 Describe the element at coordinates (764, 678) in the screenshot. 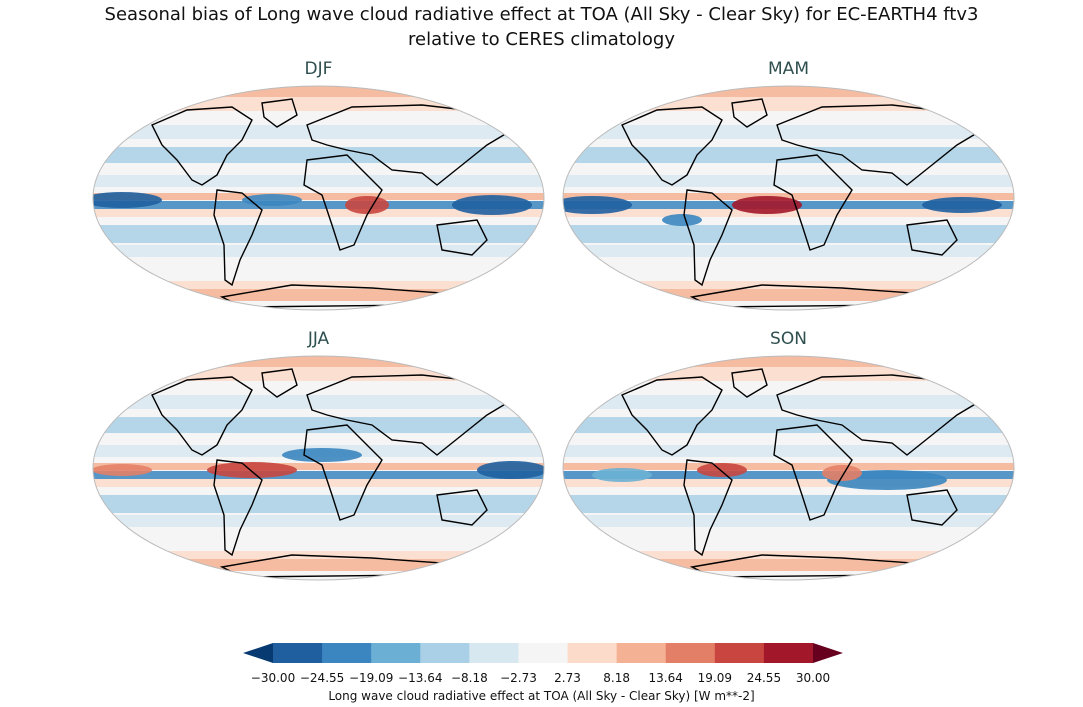

I see `colorbar-tick-label: 24.55` at that location.